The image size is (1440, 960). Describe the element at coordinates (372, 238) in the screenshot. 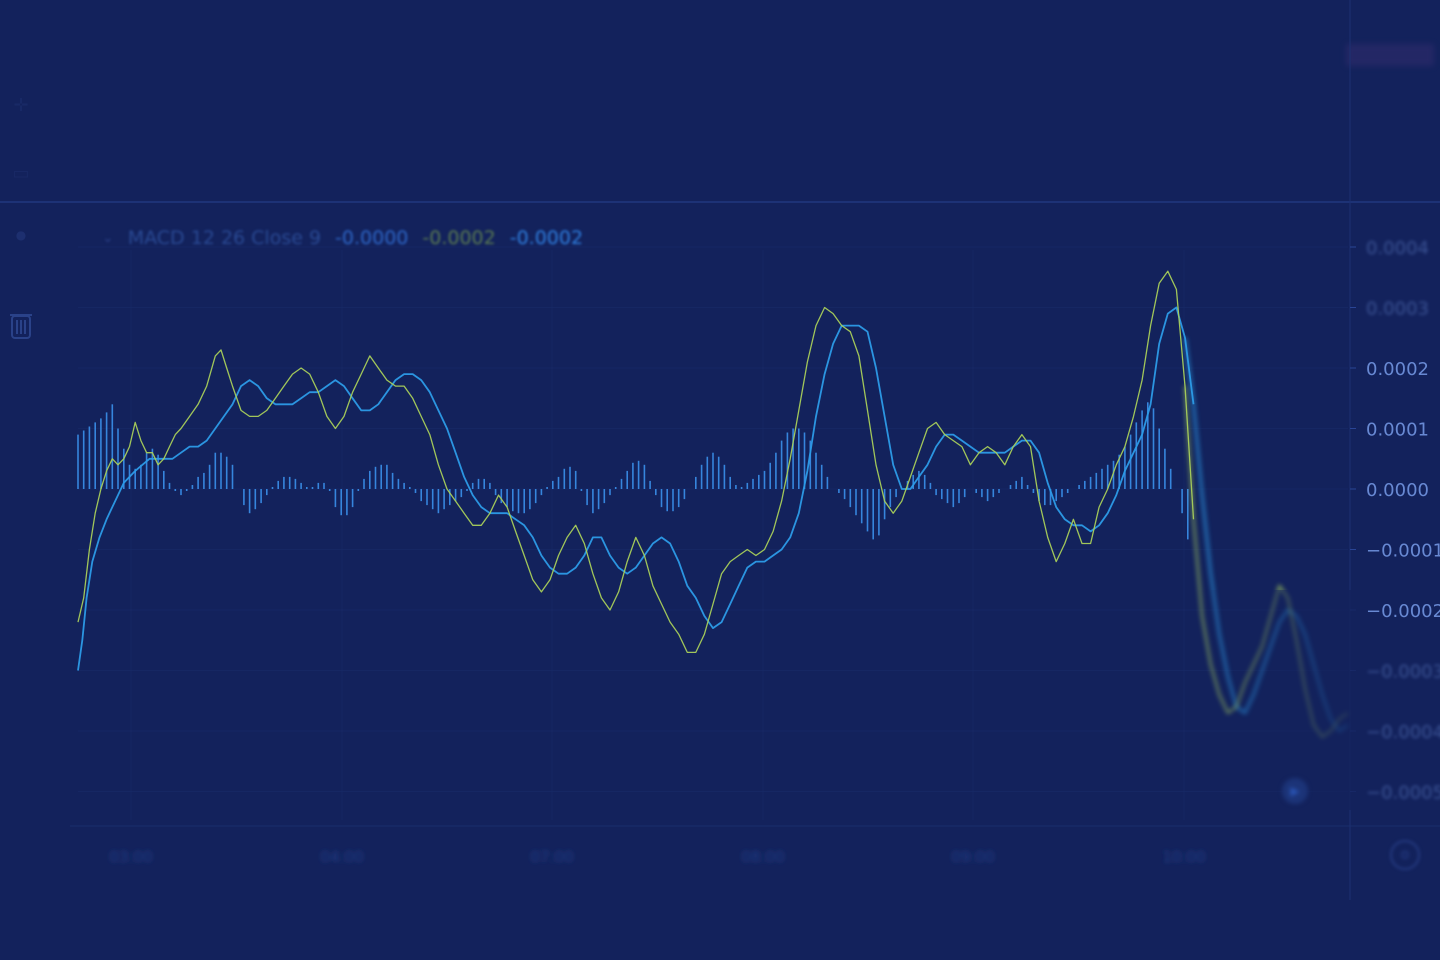

I see `macd-value: -0.0000` at that location.